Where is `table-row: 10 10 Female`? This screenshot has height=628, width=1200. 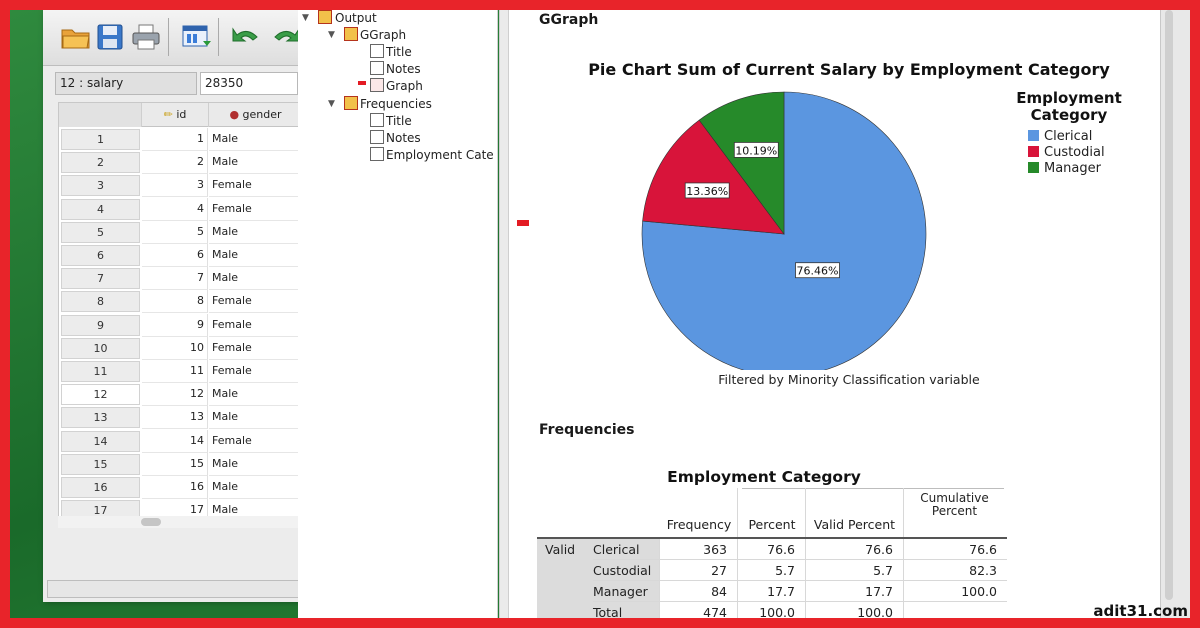
table-row: 10 10 Female is located at coordinates (179, 348).